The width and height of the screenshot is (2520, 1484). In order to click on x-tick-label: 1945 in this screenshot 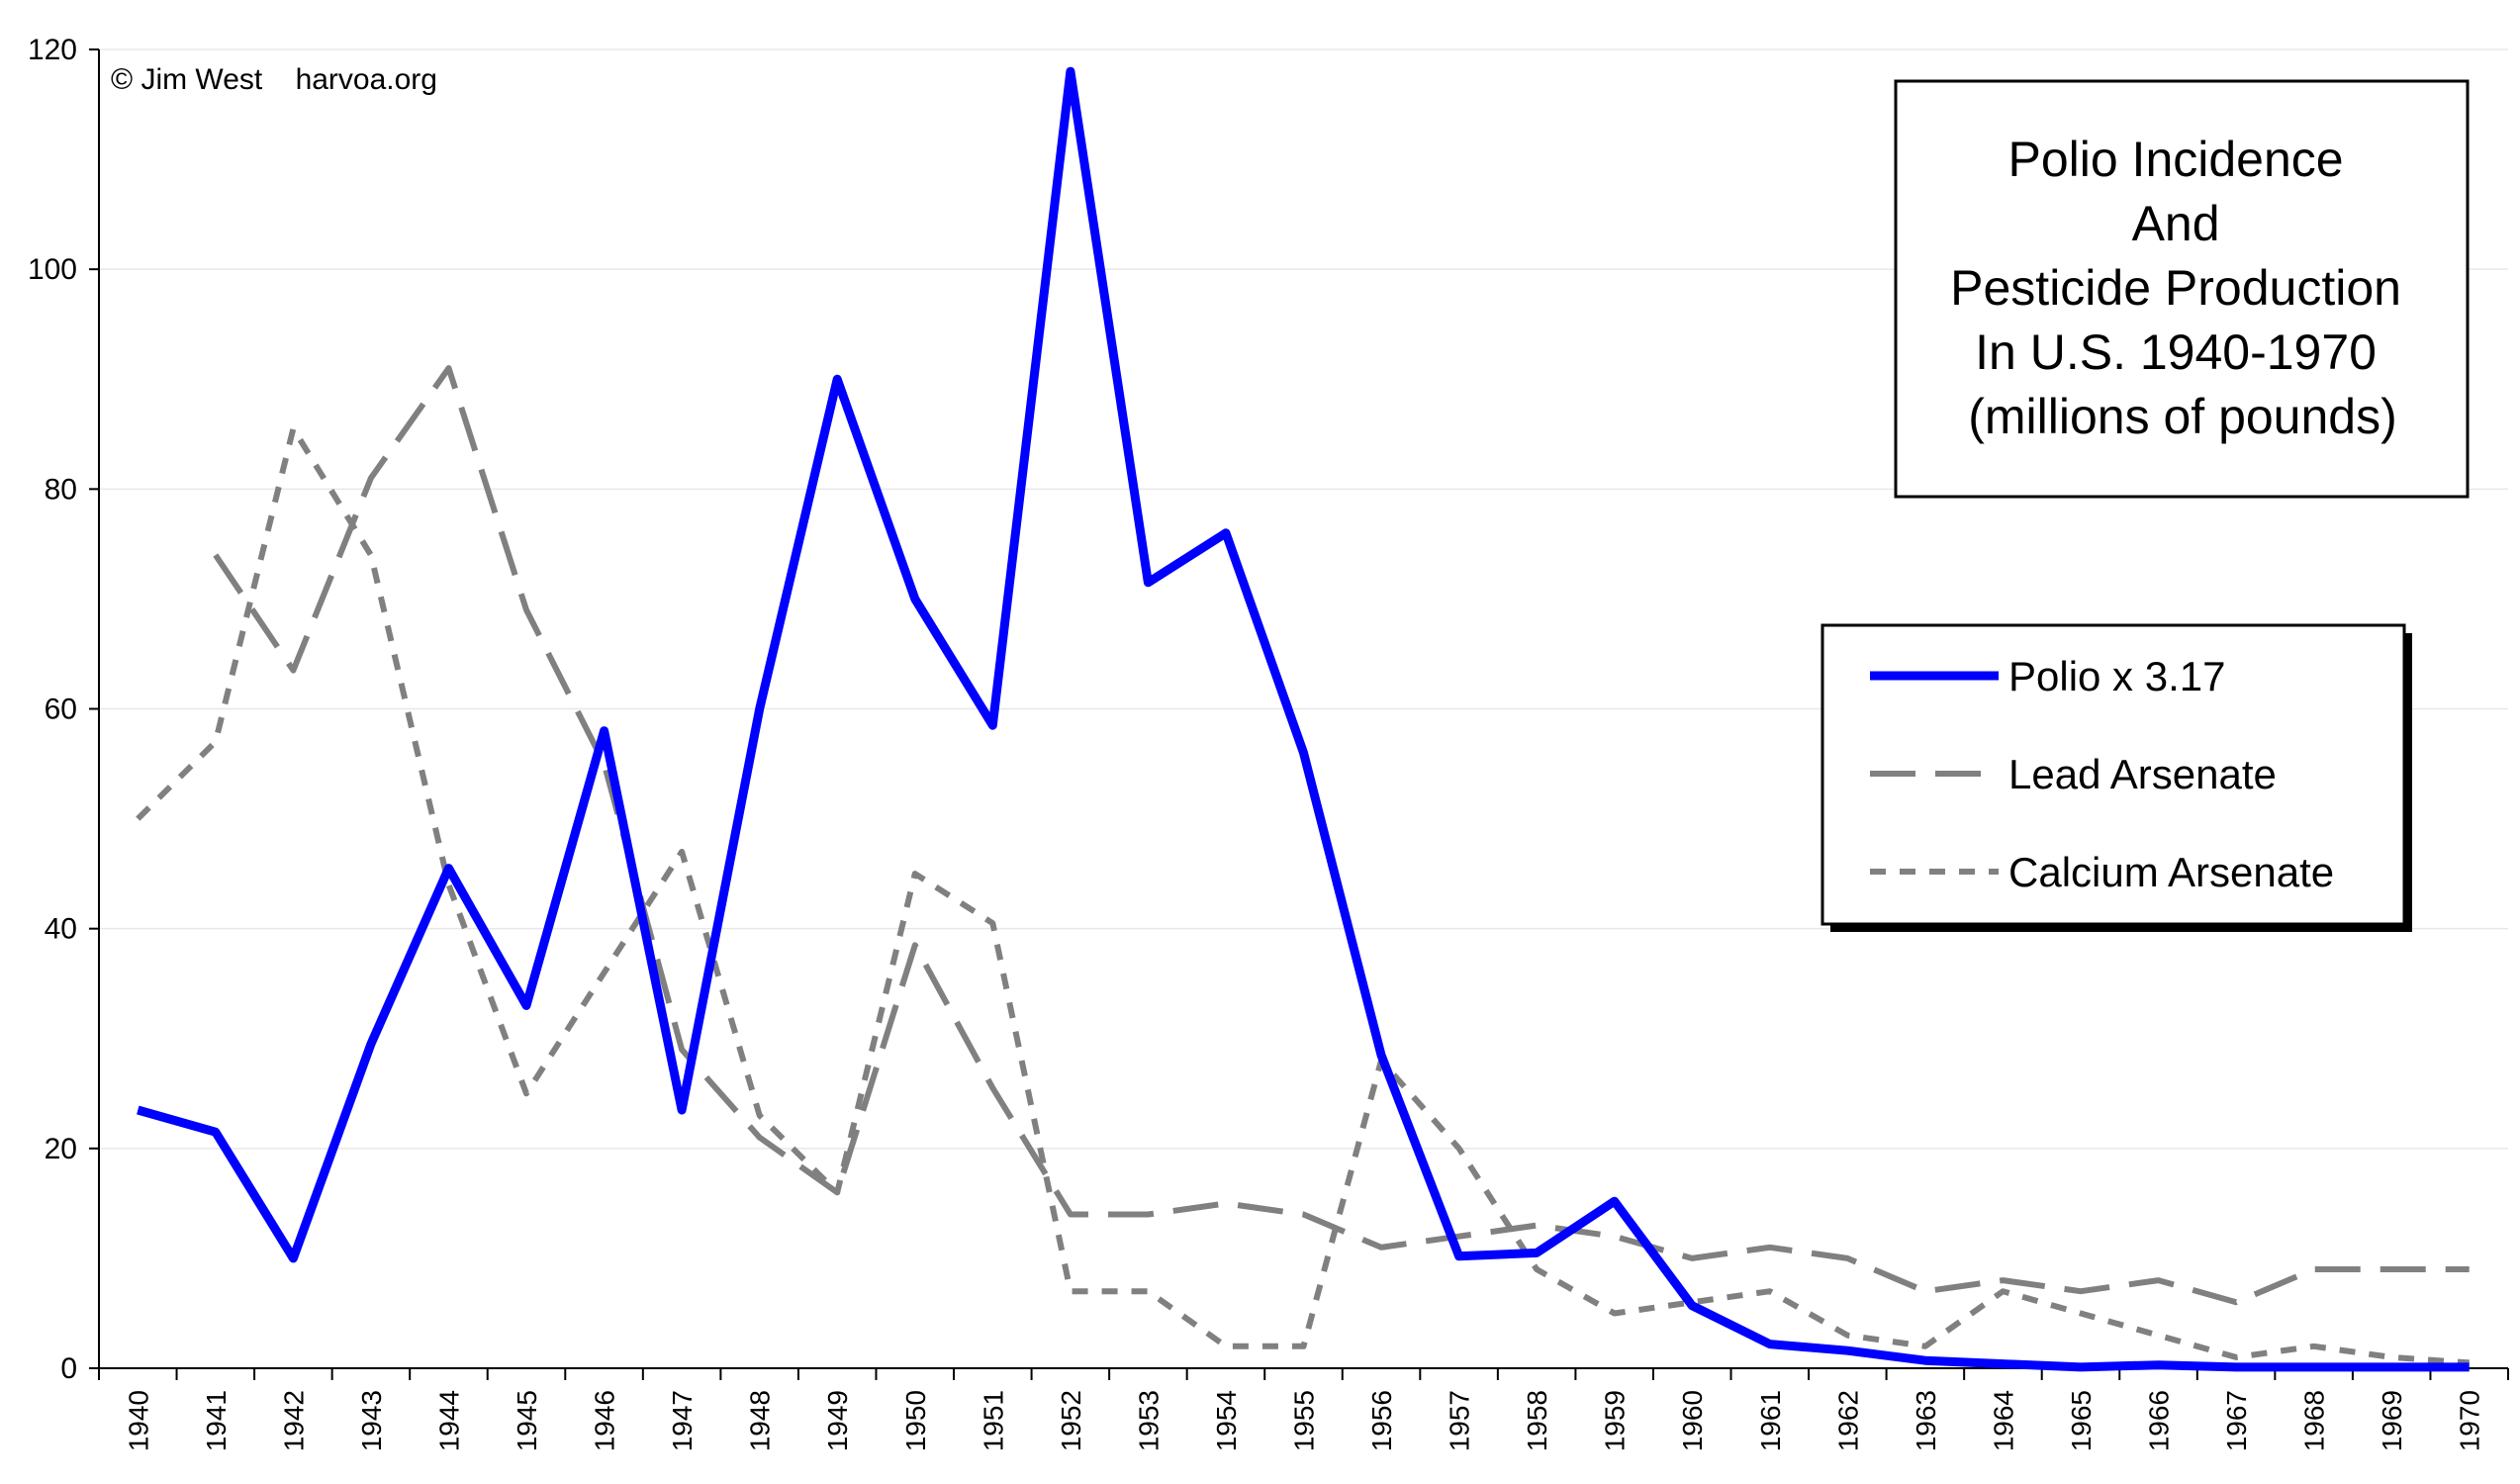, I will do `click(527, 1420)`.